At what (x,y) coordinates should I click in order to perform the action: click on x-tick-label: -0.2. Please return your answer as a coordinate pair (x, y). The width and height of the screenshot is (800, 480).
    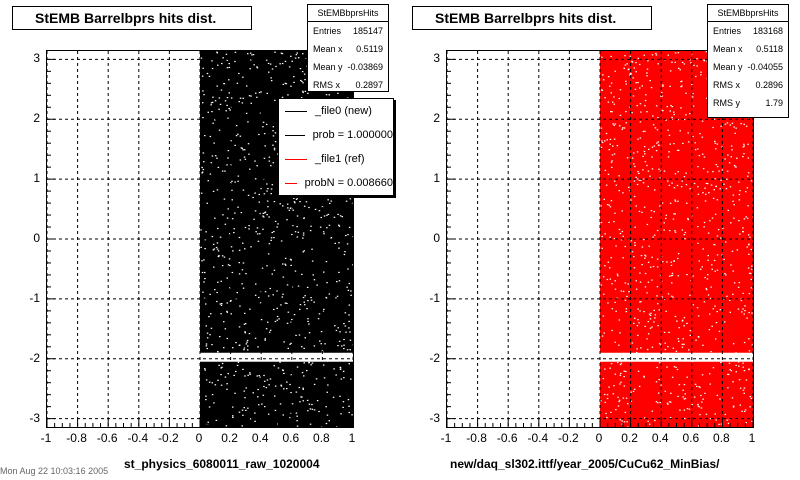
    Looking at the image, I should click on (568, 438).